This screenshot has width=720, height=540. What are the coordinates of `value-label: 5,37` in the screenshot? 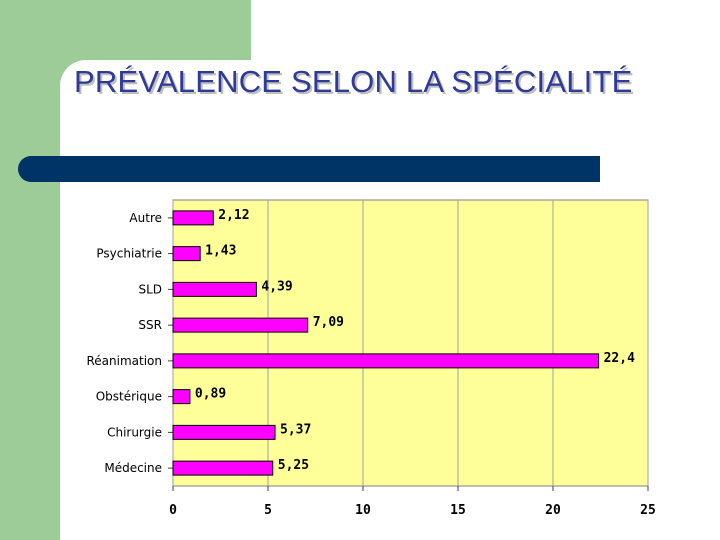 It's located at (295, 429).